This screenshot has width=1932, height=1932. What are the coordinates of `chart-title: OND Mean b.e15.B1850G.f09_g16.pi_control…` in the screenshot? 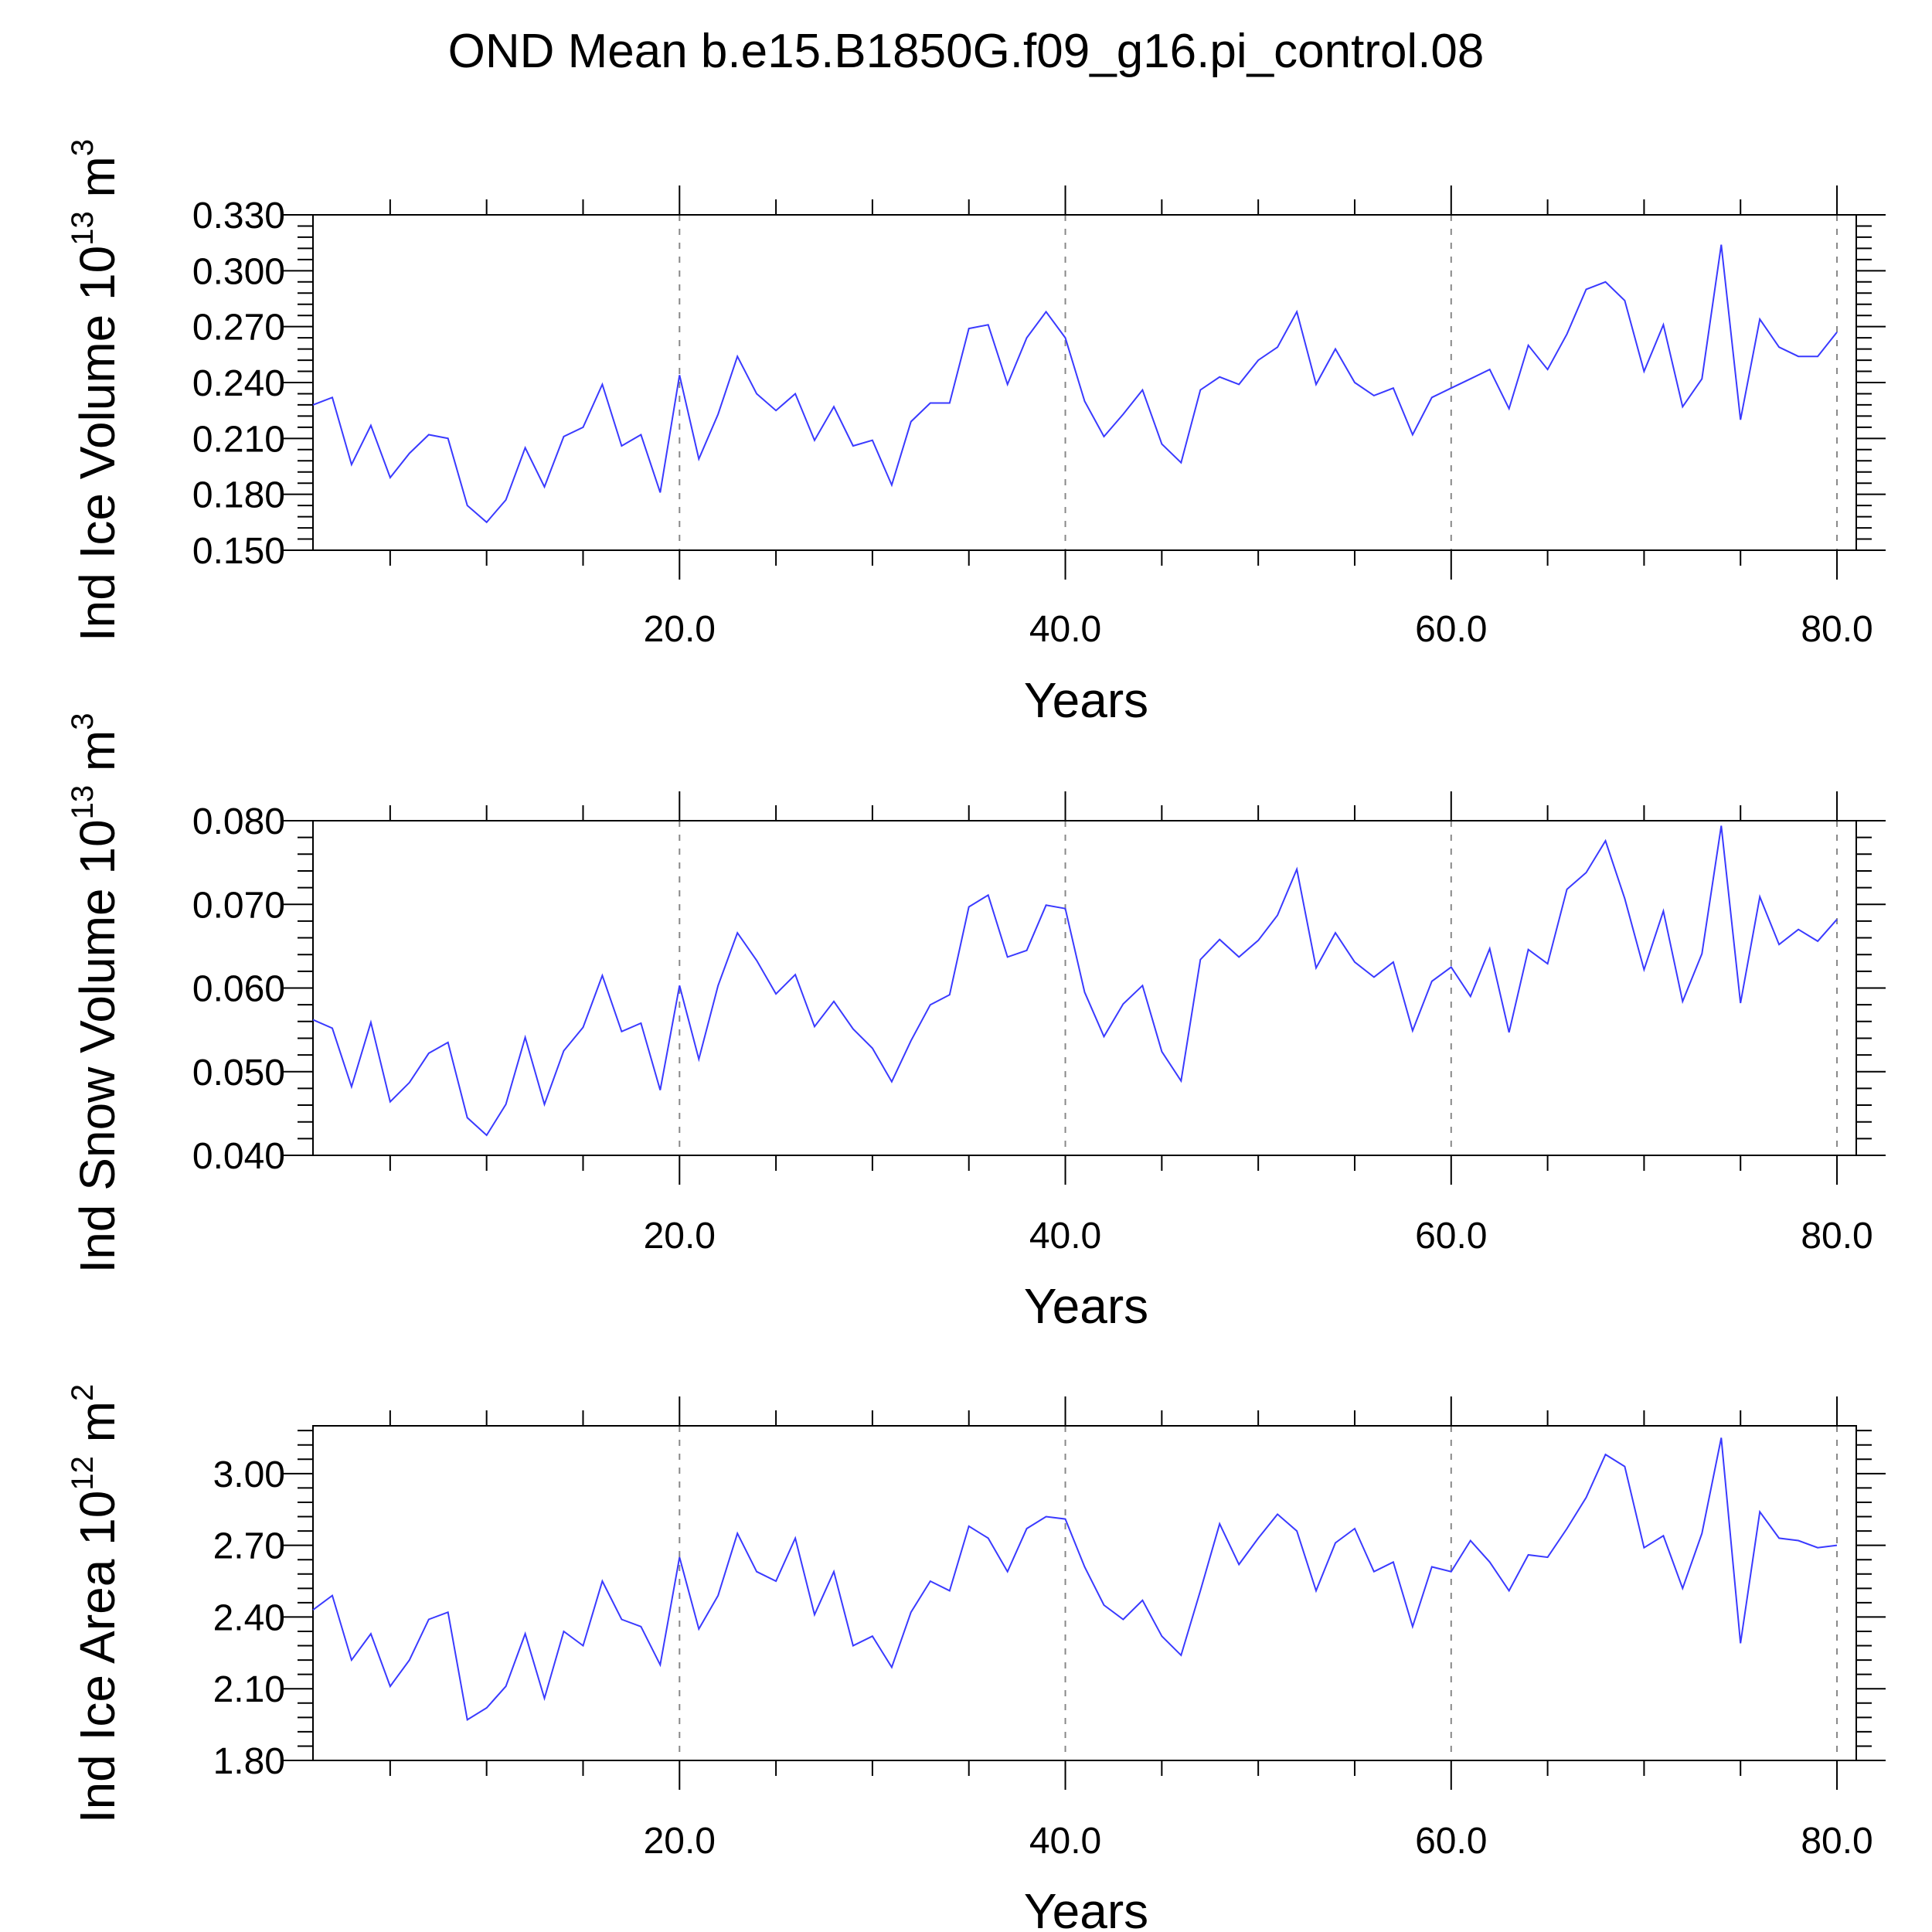 It's located at (967, 51).